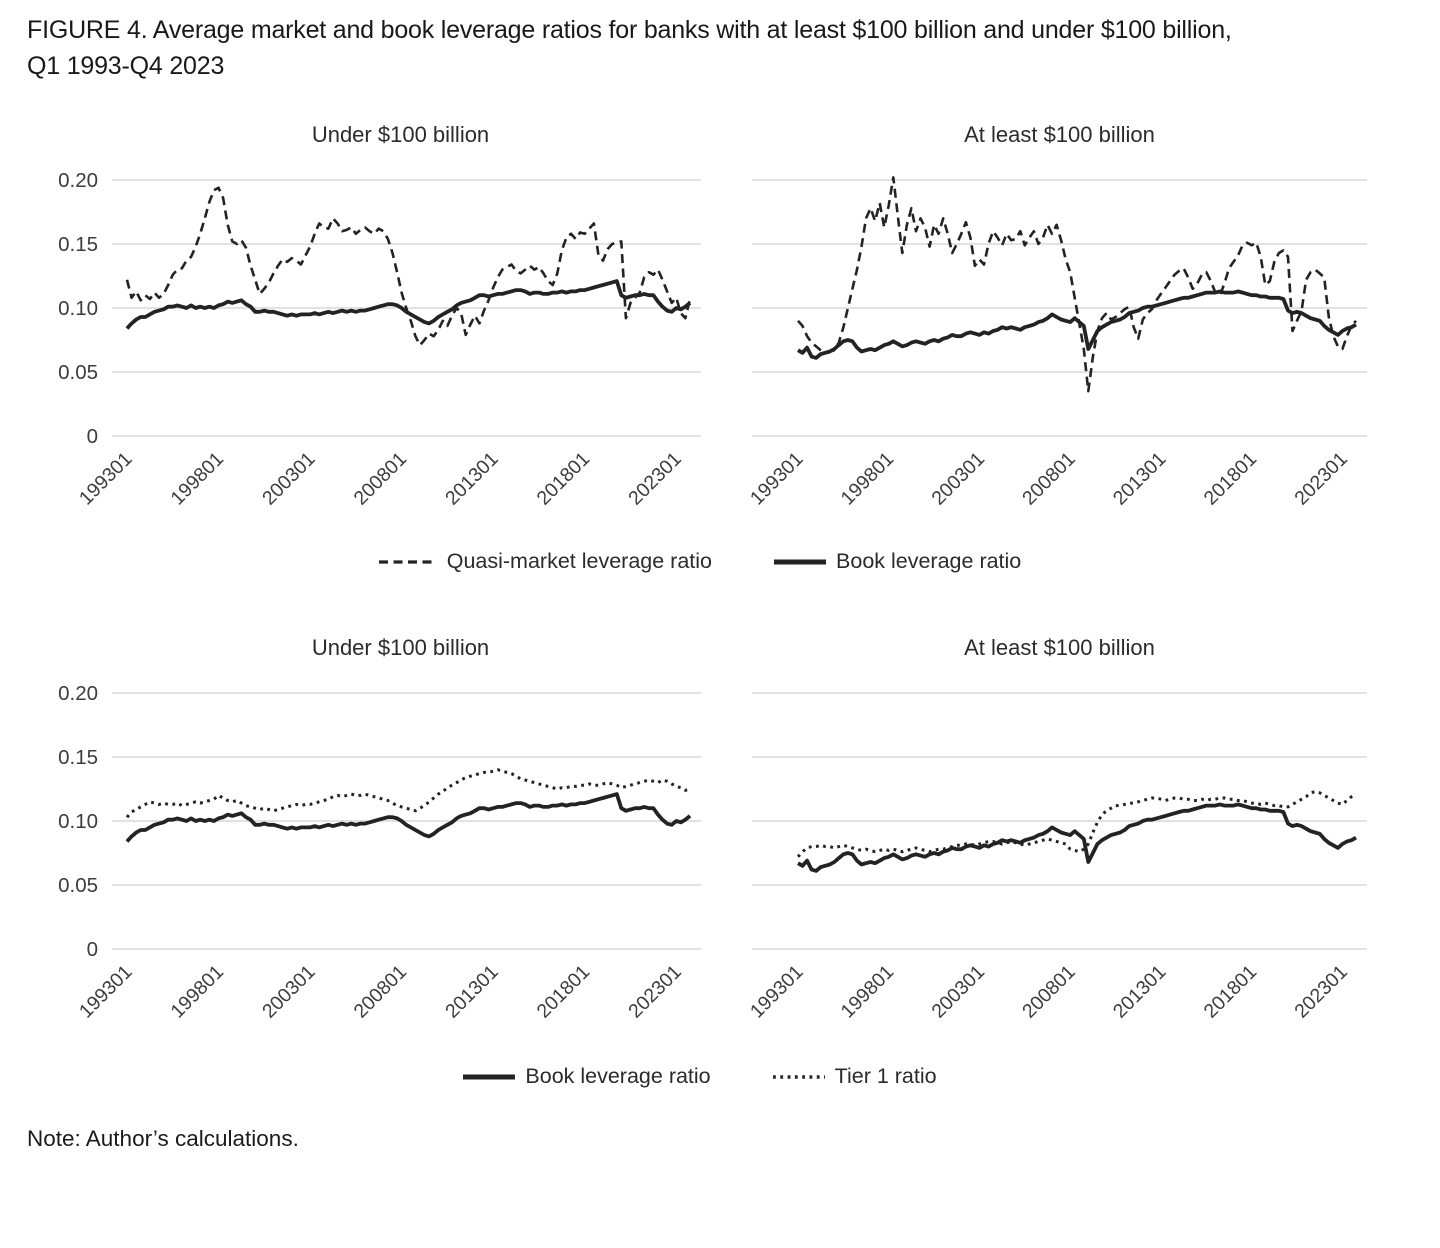 The image size is (1440, 1248). Describe the element at coordinates (885, 1076) in the screenshot. I see `legend-label: Tier 1 ratio` at that location.